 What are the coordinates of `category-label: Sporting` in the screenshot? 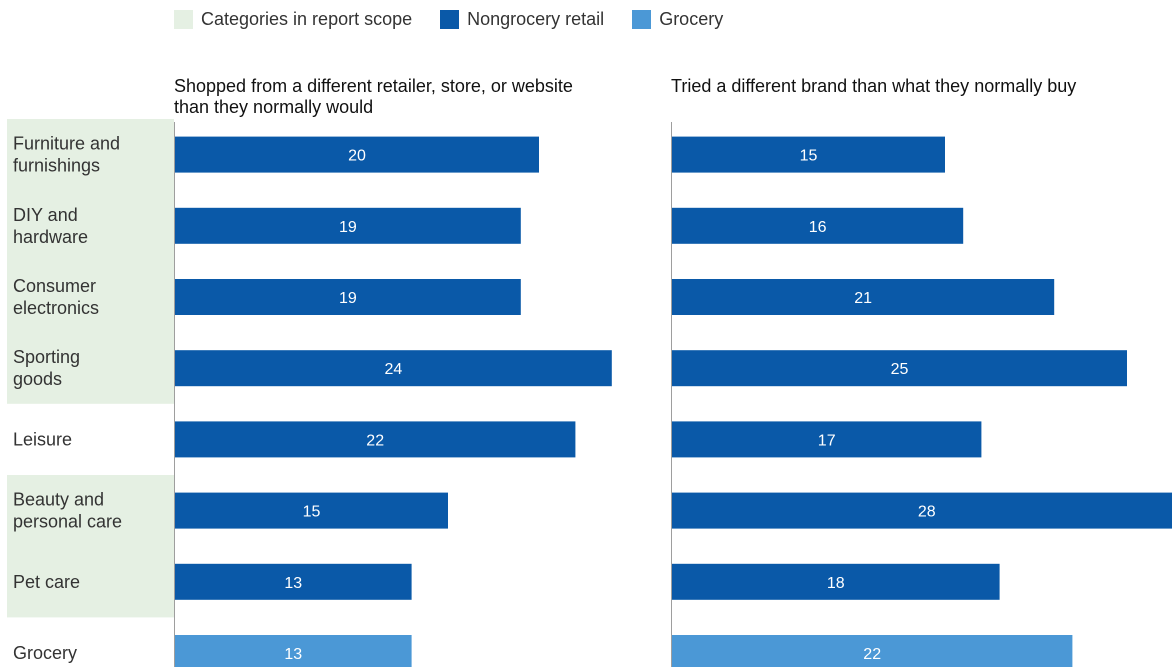 It's located at (46, 357).